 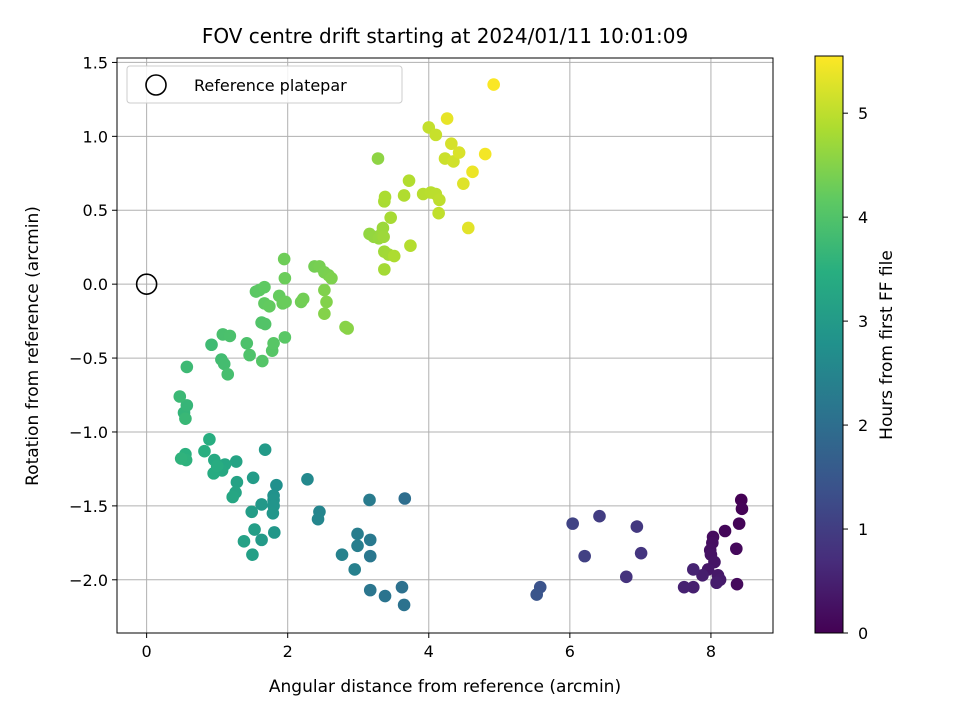 I want to click on x-axis-ticks: 0 2 4 6 8, so click(x=429, y=647).